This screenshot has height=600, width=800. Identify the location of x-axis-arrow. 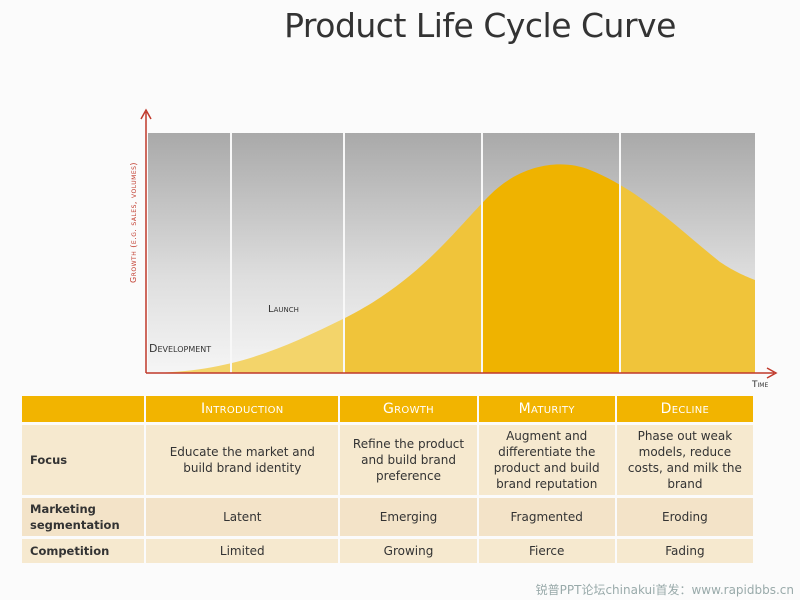
(772, 373).